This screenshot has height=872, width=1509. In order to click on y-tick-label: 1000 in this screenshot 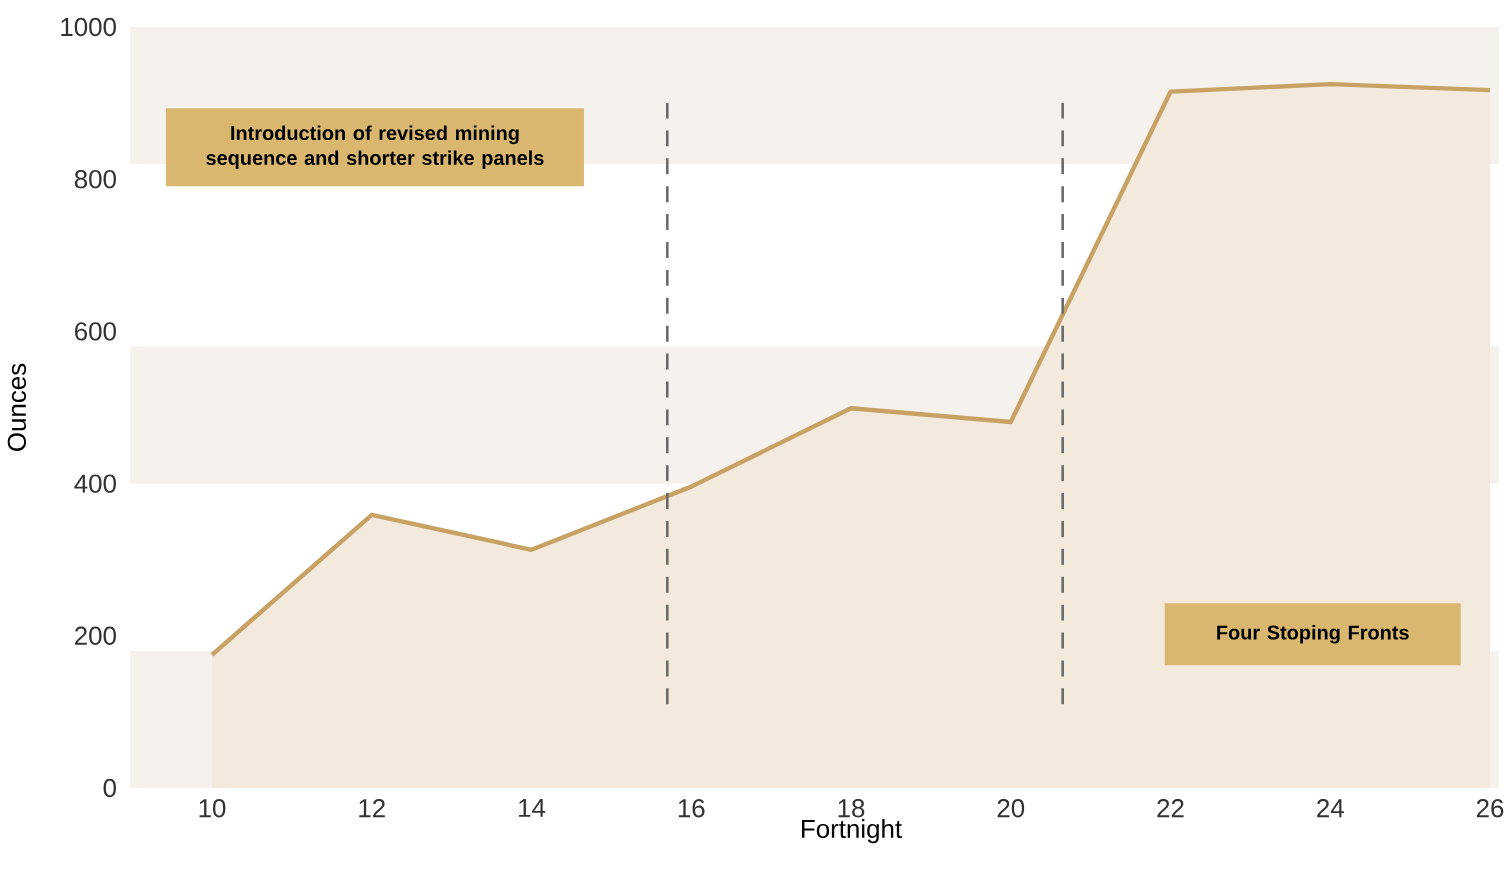, I will do `click(88, 27)`.